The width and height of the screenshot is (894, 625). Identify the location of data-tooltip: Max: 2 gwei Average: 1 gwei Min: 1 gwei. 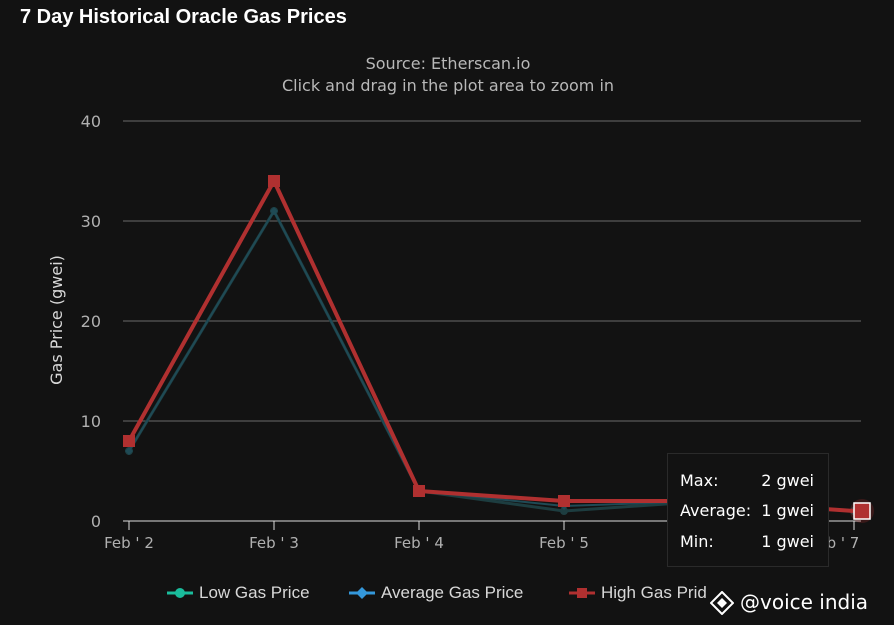
(748, 510).